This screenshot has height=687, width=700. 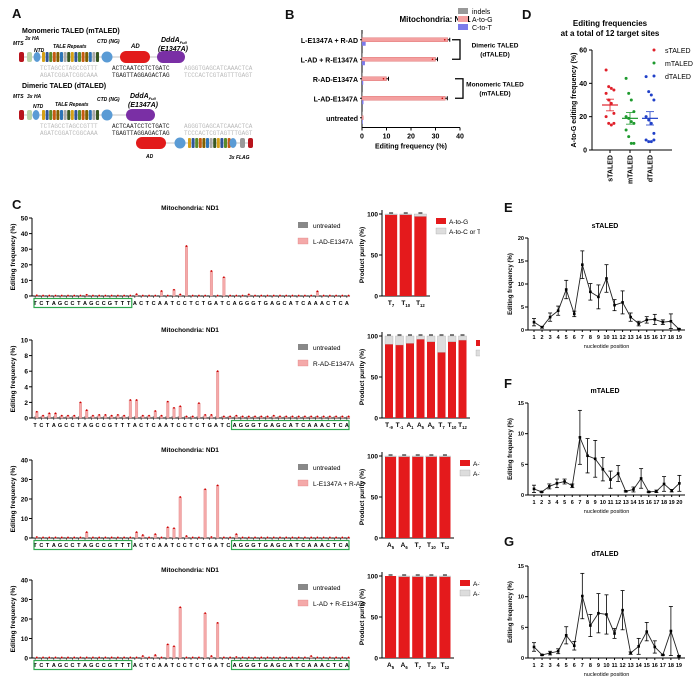 What do you see at coordinates (604, 391) in the screenshot?
I see `chart-title: mTALED` at bounding box center [604, 391].